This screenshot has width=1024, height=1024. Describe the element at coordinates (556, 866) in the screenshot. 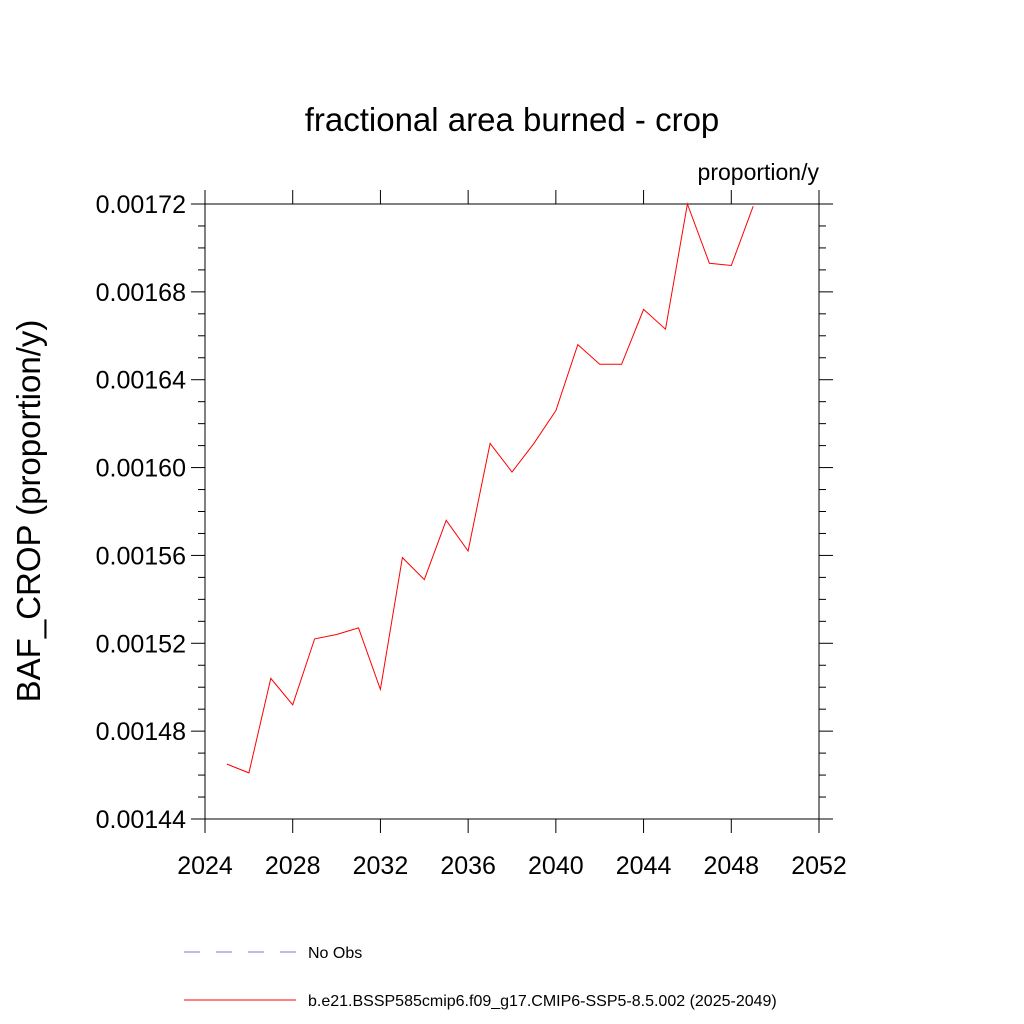

I see `x-tick-label: 2040` at that location.